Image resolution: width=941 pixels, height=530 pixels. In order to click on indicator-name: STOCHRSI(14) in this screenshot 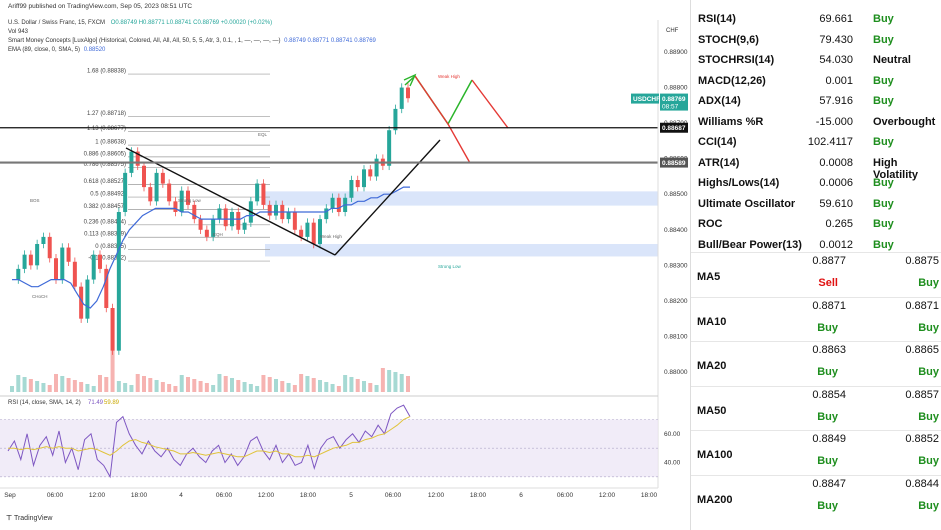, I will do `click(736, 60)`.